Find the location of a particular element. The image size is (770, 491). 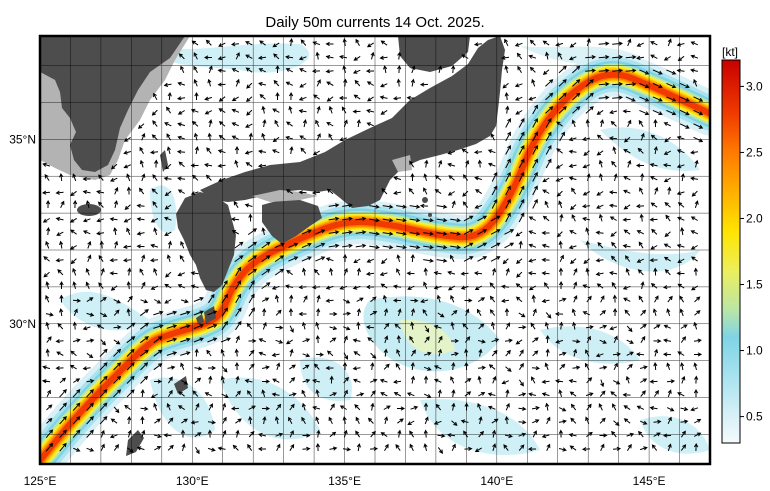

colorbar-unit-label: [kt] is located at coordinates (730, 52).